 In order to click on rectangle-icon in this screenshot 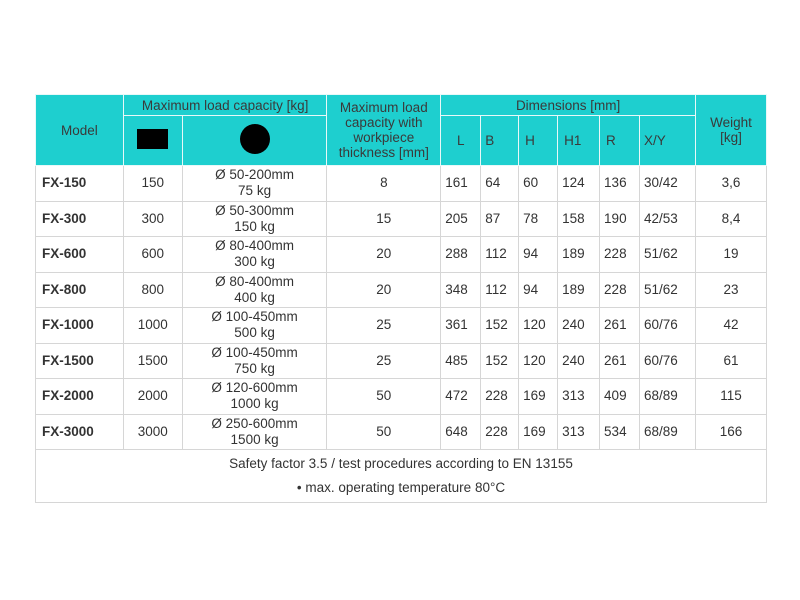, I will do `click(153, 139)`.